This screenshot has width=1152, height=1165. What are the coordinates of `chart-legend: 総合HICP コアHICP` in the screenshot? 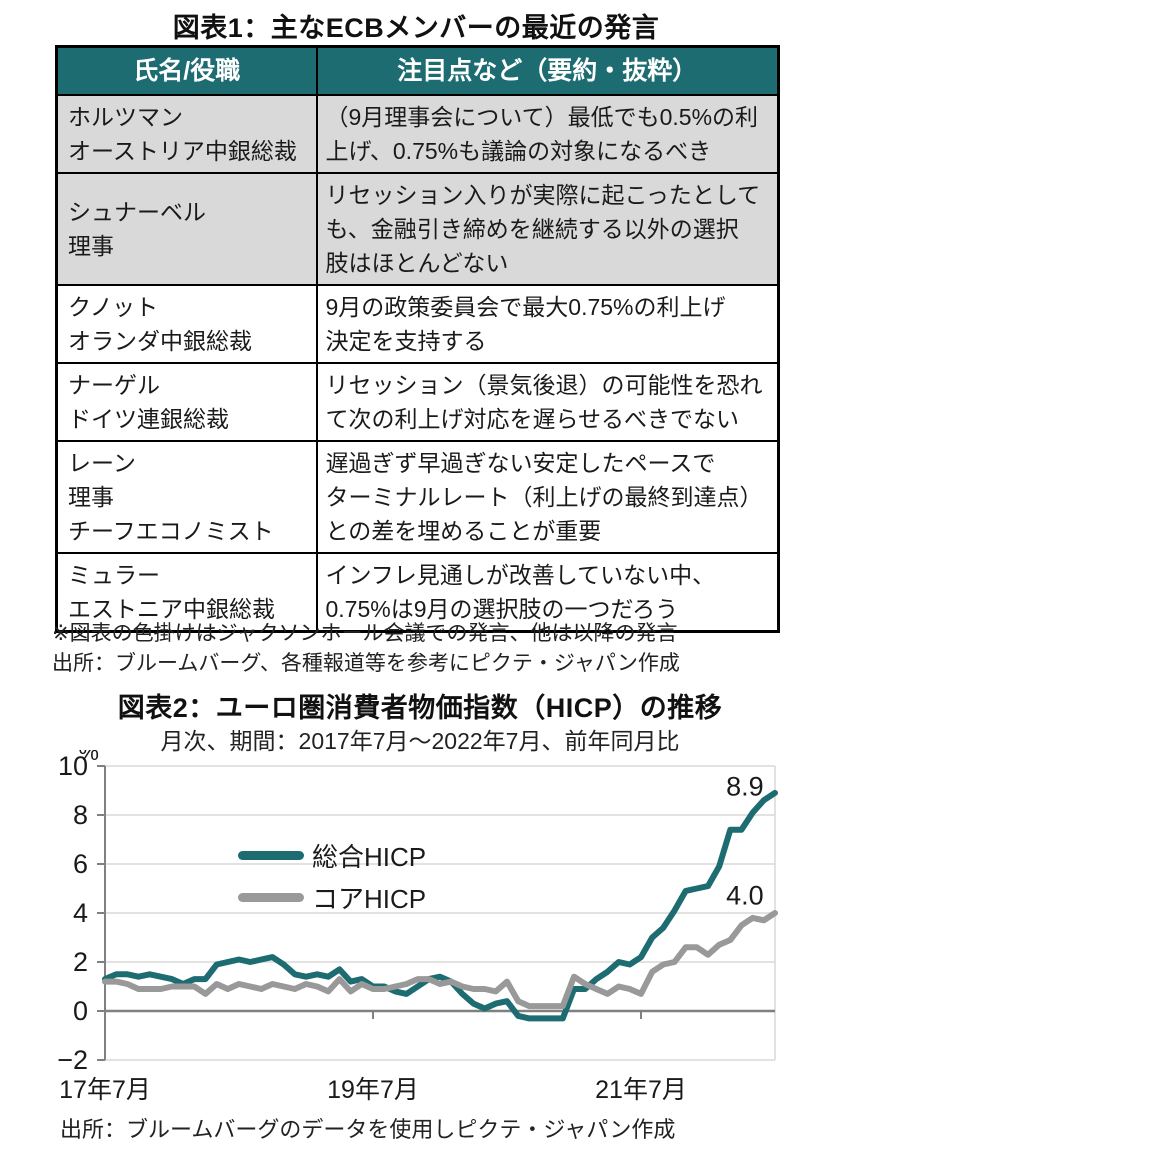 It's located at (332, 876).